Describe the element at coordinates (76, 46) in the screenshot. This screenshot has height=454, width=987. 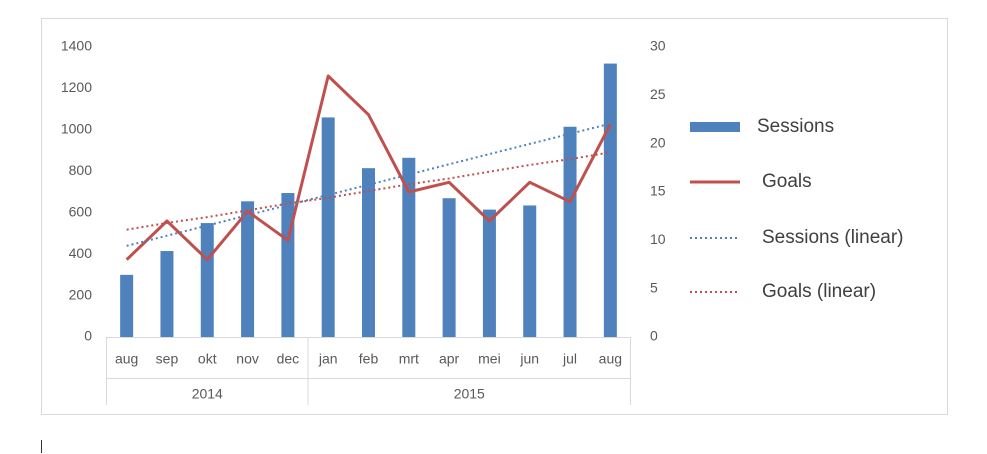
I see `y-tick-label: 1400` at that location.